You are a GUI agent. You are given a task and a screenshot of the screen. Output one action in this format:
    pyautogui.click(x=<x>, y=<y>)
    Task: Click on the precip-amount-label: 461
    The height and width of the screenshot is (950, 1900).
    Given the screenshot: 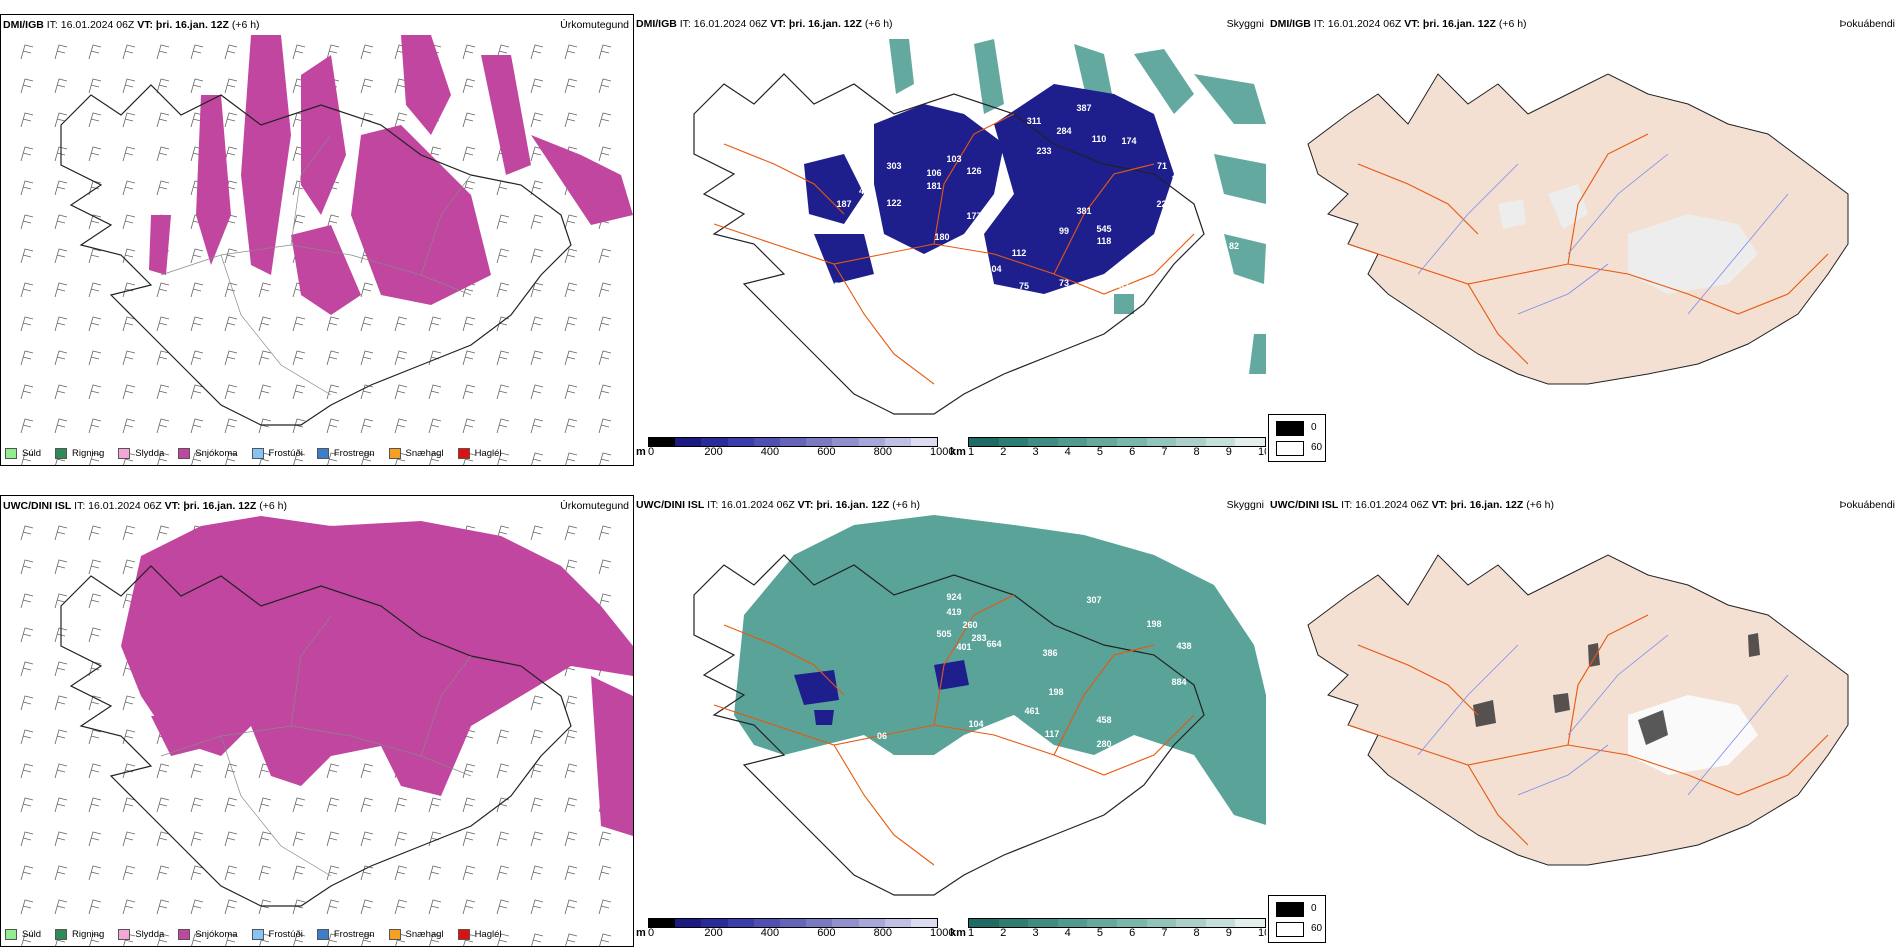 What is the action you would take?
    pyautogui.click(x=1031, y=711)
    